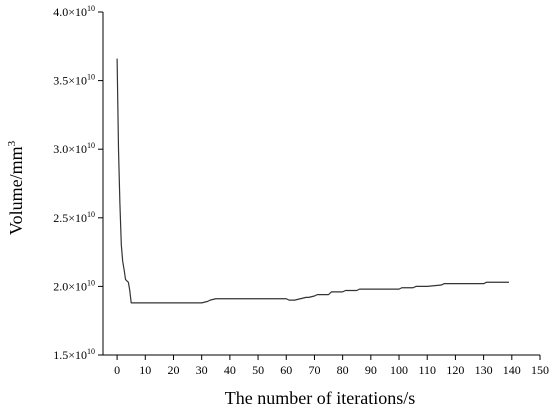 This screenshot has width=550, height=412. Describe the element at coordinates (258, 370) in the screenshot. I see `x-tick-label: 50` at that location.